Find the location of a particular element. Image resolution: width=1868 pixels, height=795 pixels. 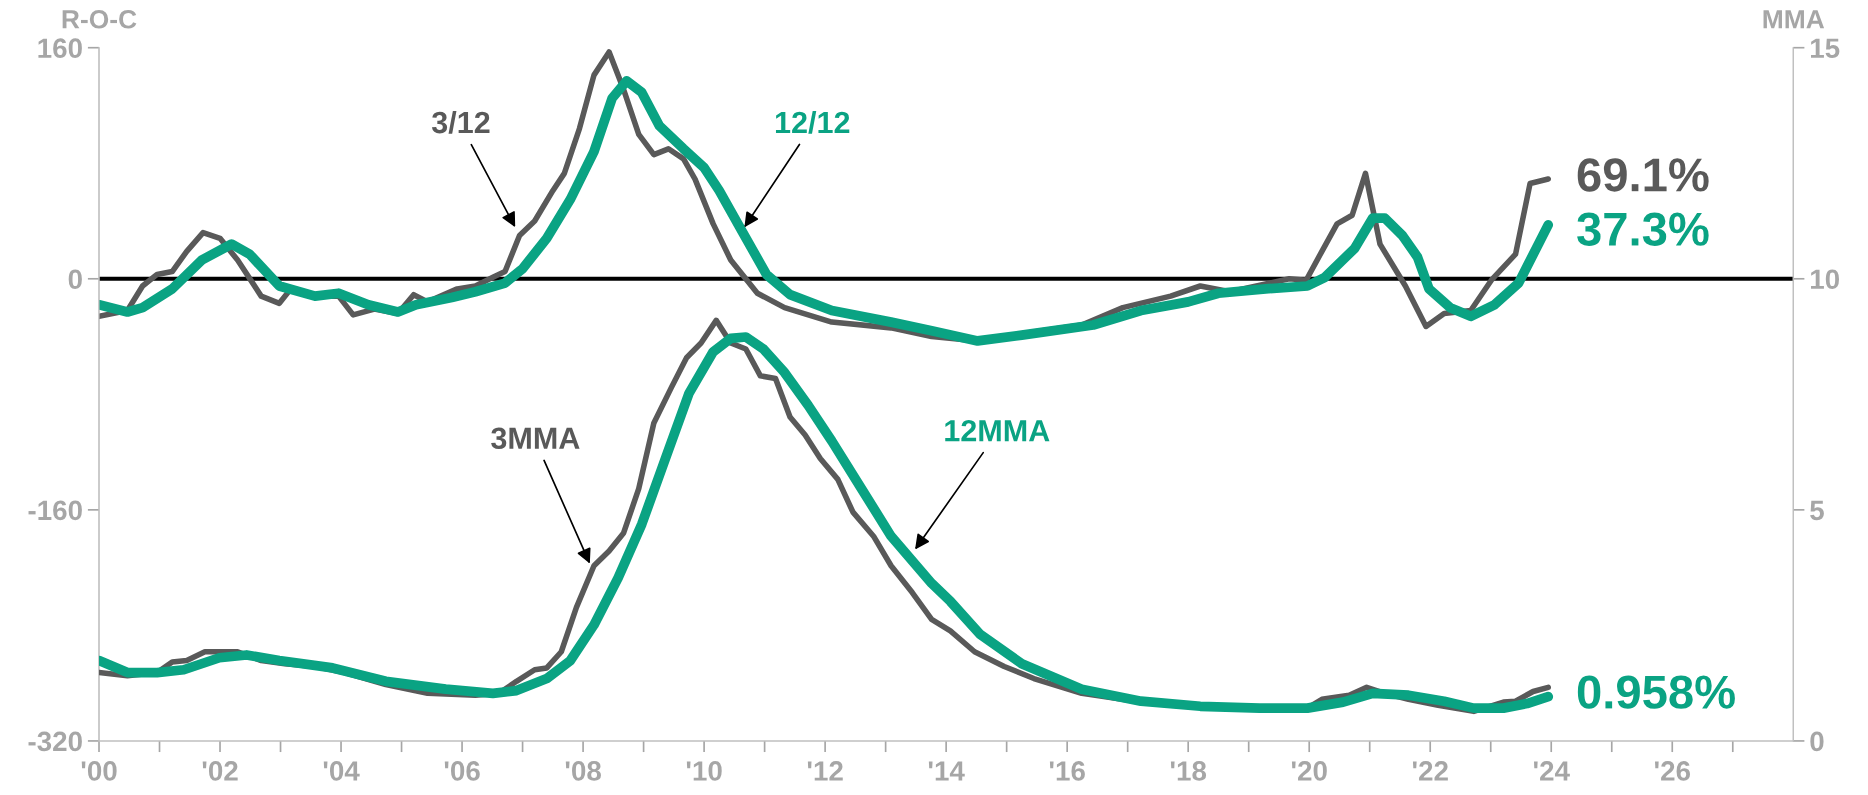

x-tick-label: '12 is located at coordinates (825, 771).